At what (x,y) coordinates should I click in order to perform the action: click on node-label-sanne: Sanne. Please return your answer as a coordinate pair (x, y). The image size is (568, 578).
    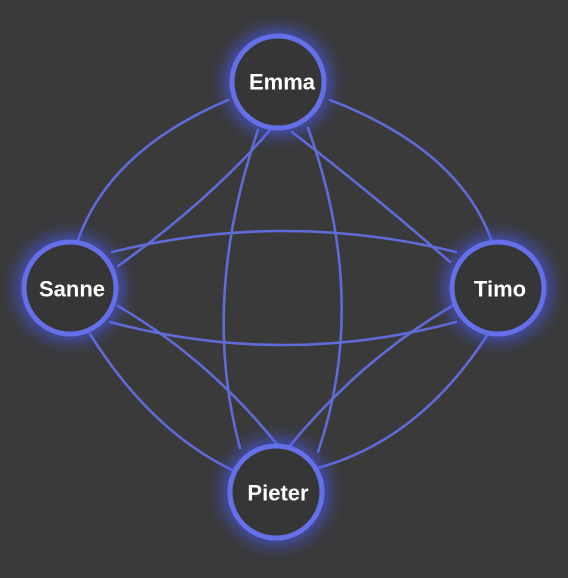
    Looking at the image, I should click on (72, 289).